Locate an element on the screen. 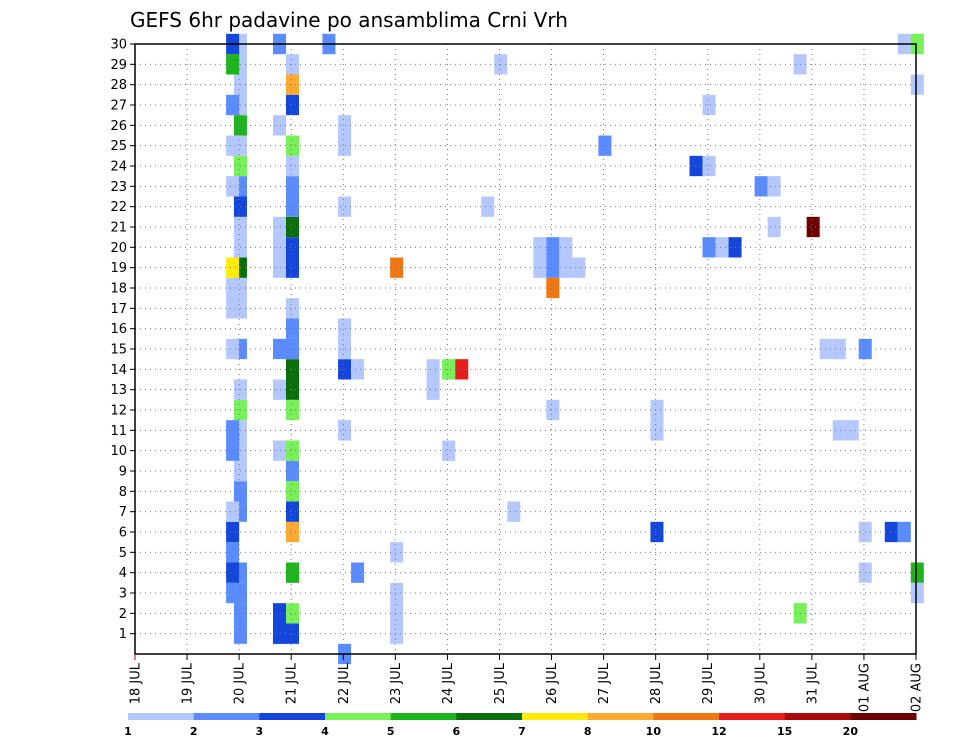  y-tick-label: 17 is located at coordinates (118, 309).